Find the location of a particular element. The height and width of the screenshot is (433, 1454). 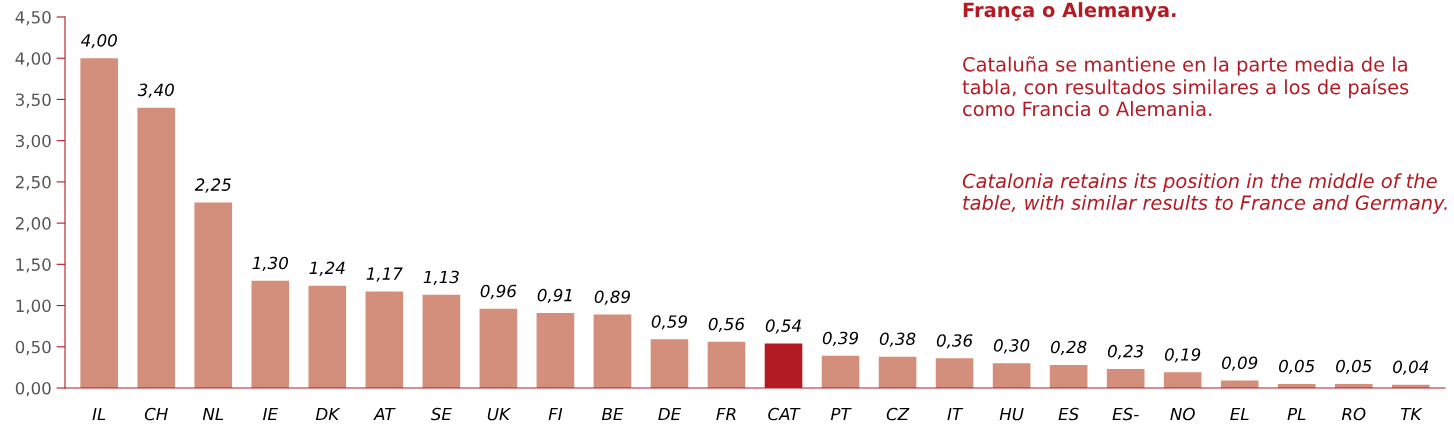

x-tick-label: FI is located at coordinates (555, 414).